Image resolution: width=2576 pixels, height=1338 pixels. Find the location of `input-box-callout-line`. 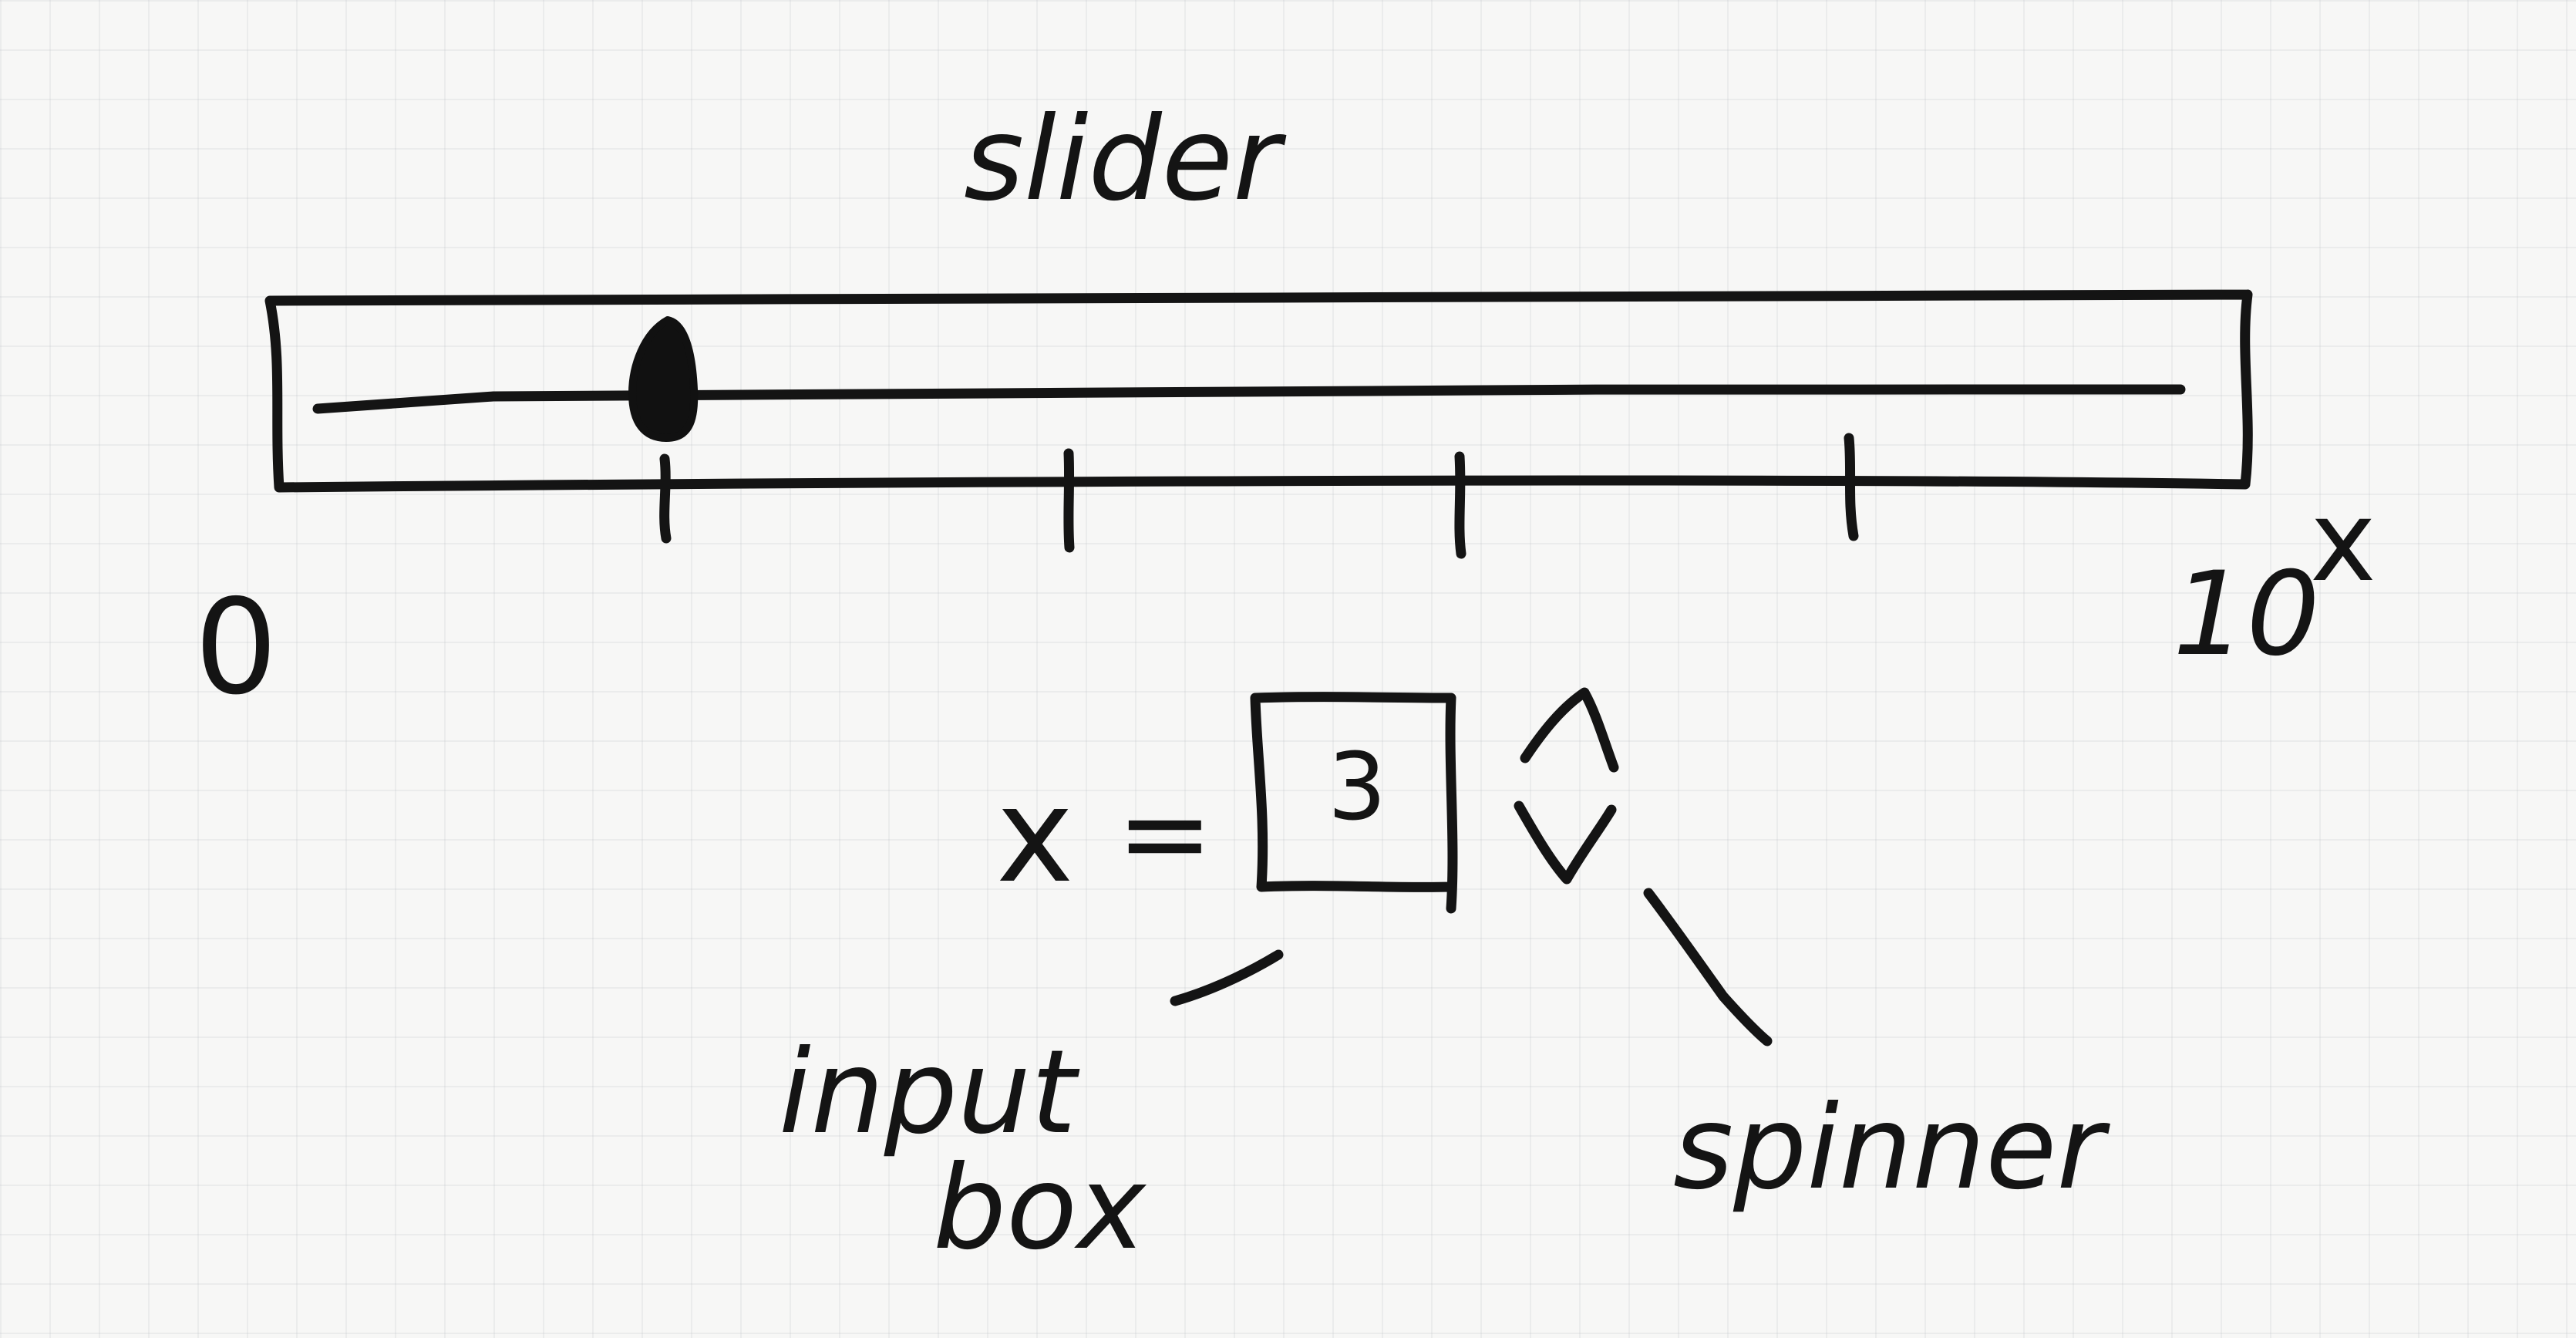

input-box-callout-line is located at coordinates (1227, 977).